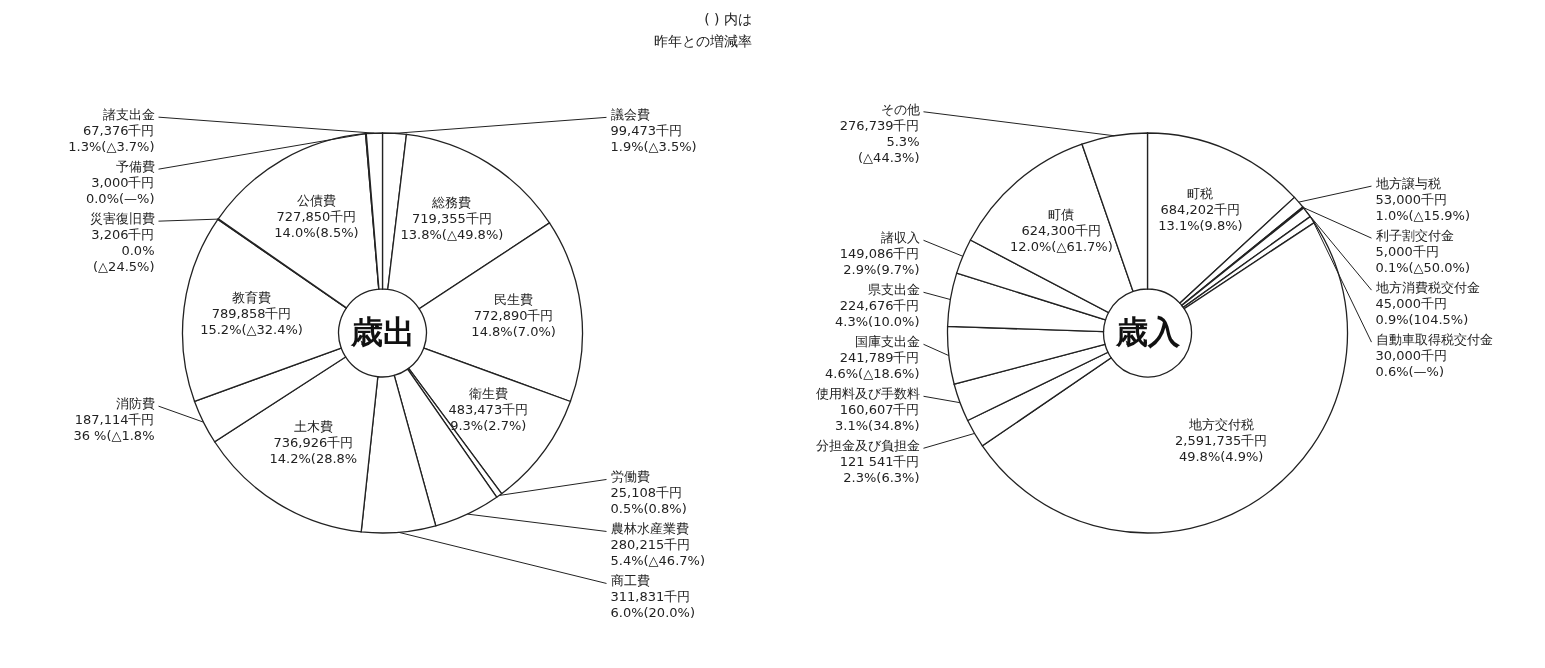 Image resolution: width=1545 pixels, height=668 pixels. What do you see at coordinates (120, 191) in the screenshot?
I see `data-label: 3,000千円 0.0%(—%)` at bounding box center [120, 191].